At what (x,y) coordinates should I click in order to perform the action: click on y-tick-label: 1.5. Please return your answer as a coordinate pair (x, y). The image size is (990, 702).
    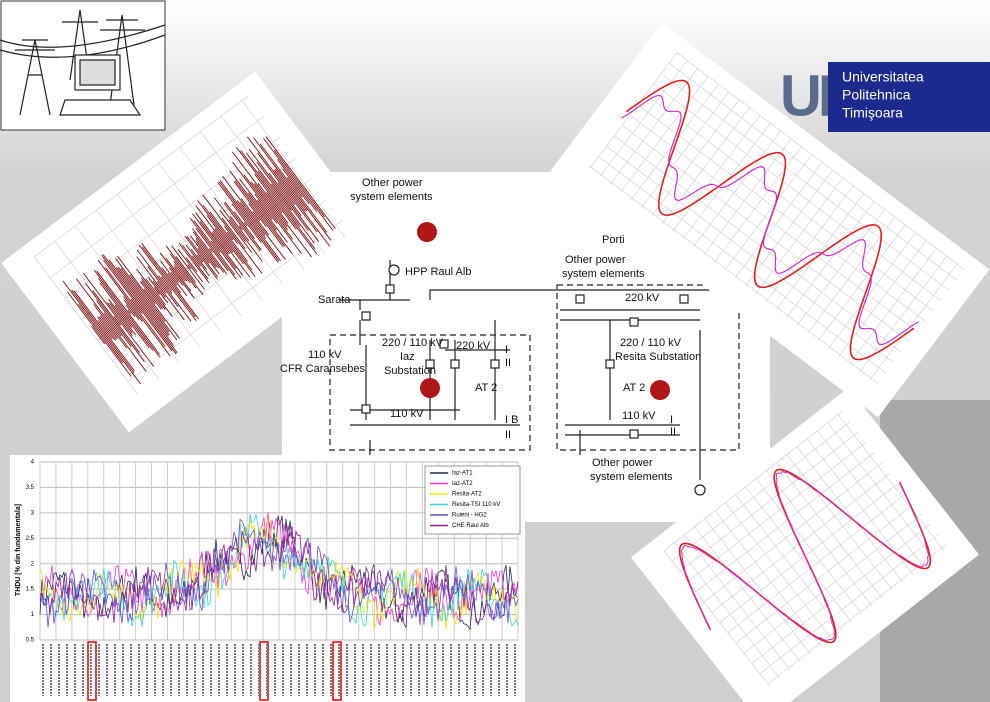
    Looking at the image, I should click on (30, 590).